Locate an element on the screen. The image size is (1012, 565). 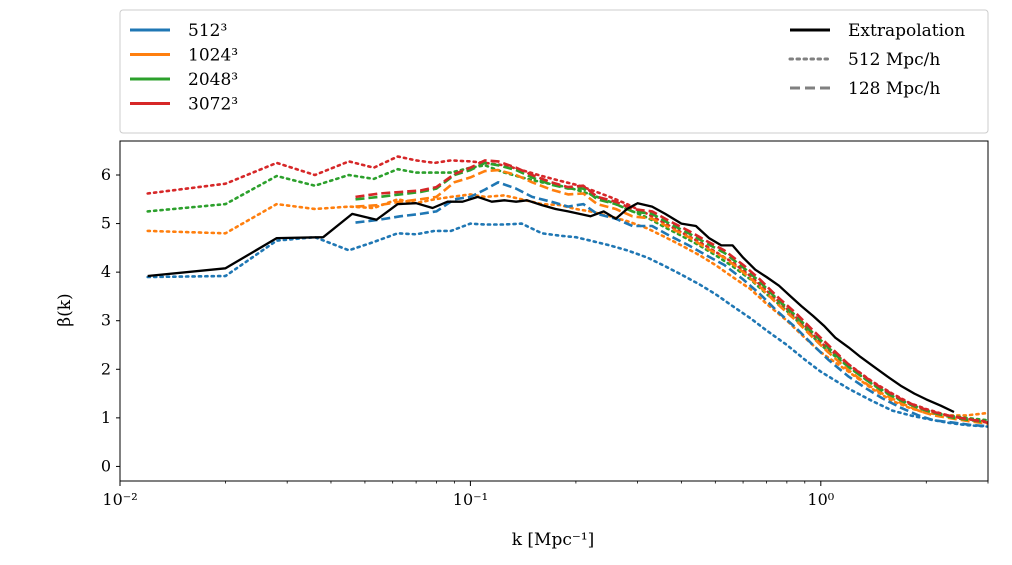
x-tick-label: 10⁻² is located at coordinates (119, 499).